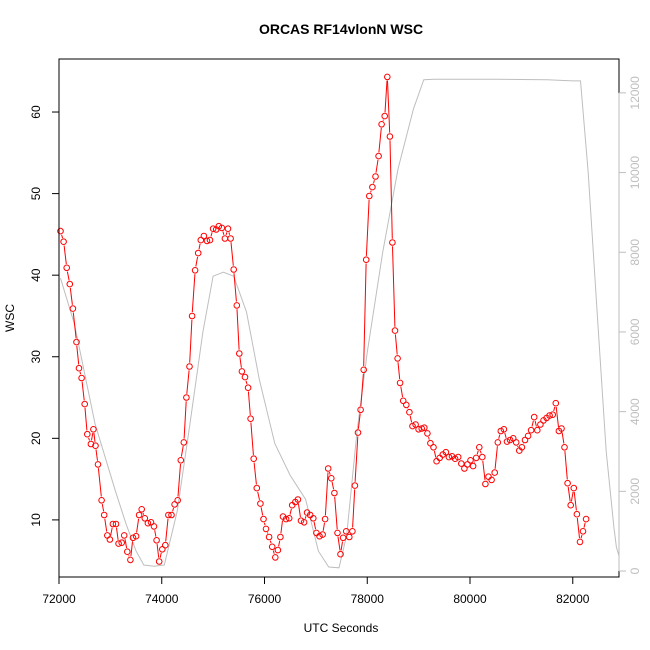  I want to click on y-tick-label: 50, so click(36, 194).